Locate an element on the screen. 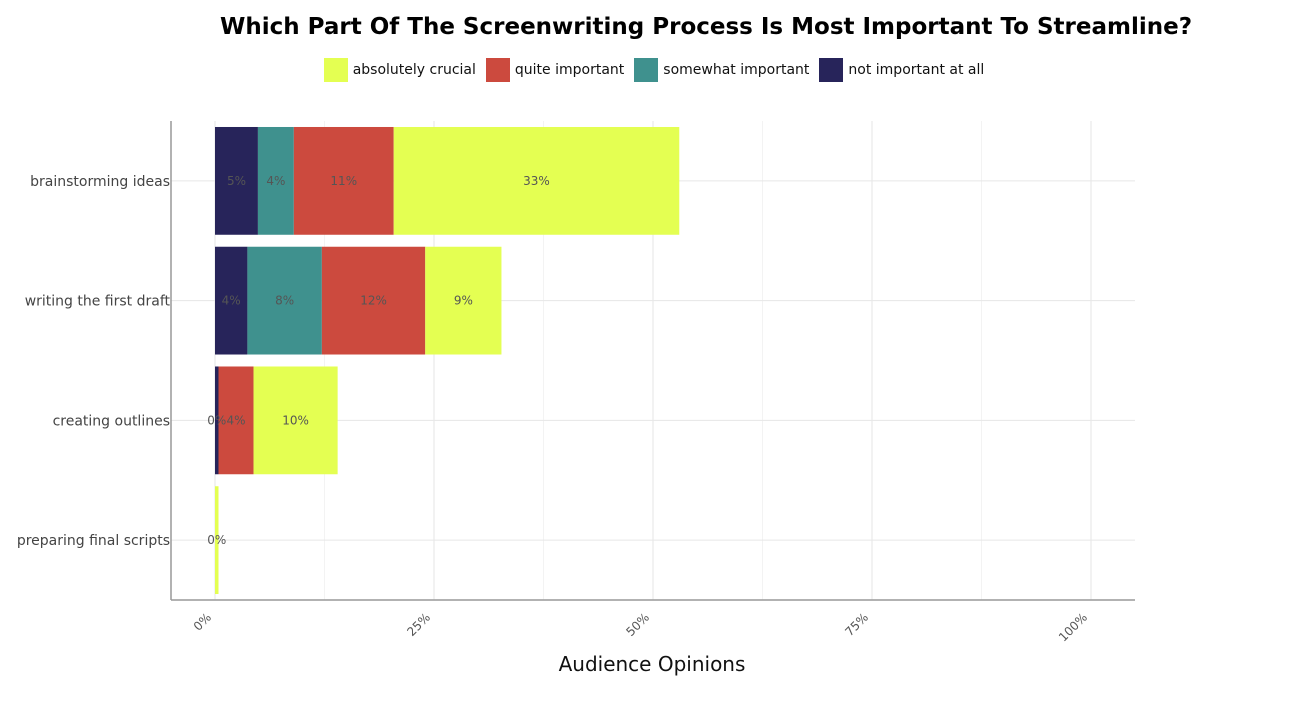 The width and height of the screenshot is (1297, 706). bar-label: 10% is located at coordinates (295, 420).